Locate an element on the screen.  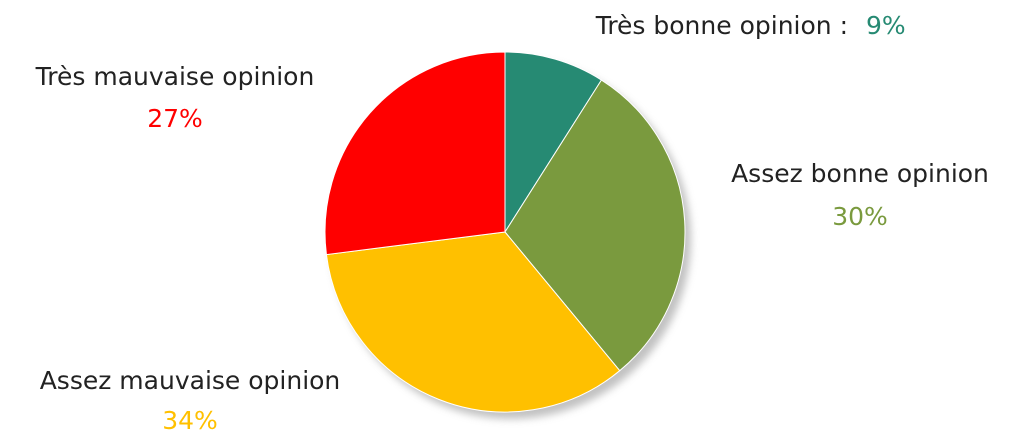
value-label: 34% is located at coordinates (190, 420).